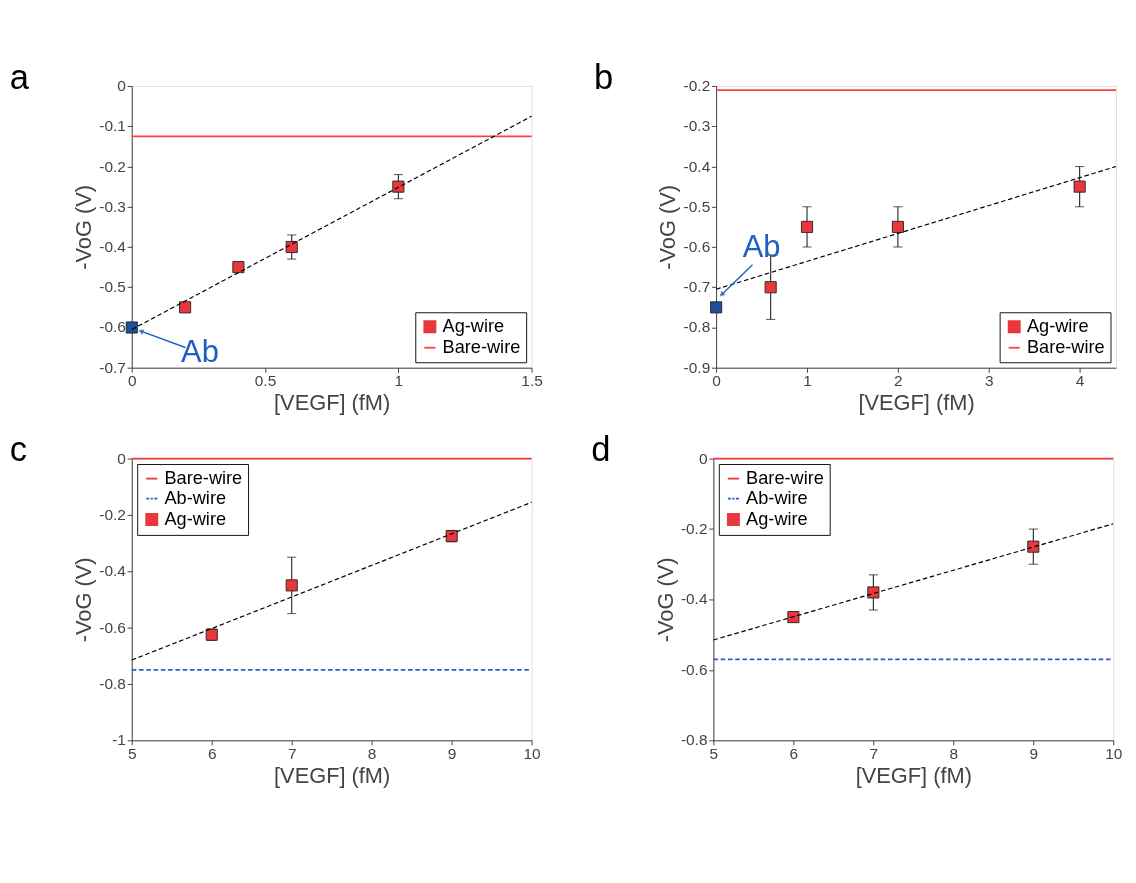 Image resolution: width=1136 pixels, height=883 pixels. I want to click on chart-title: c, so click(18, 449).